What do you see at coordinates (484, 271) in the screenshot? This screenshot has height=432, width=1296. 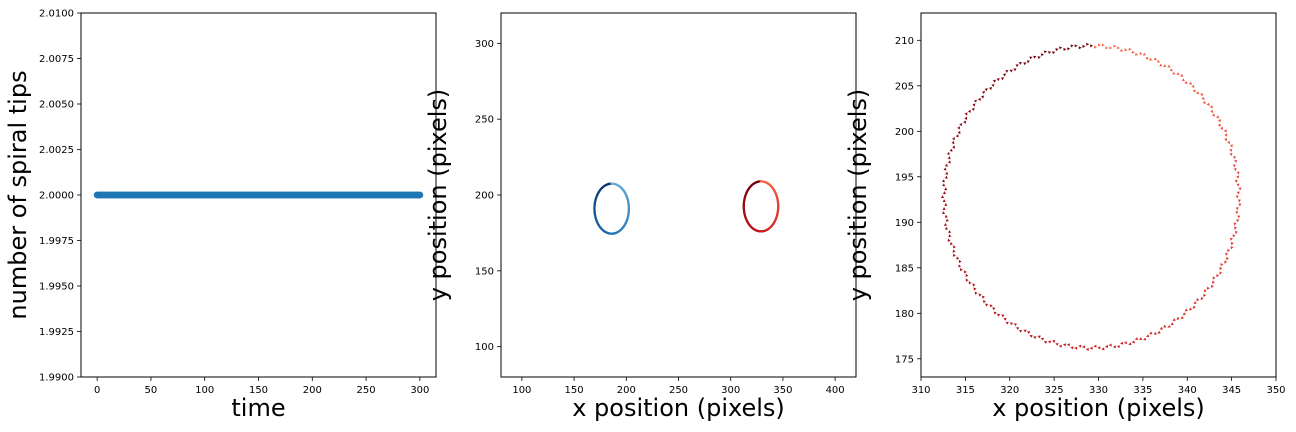 I see `y-tick-label: 150` at bounding box center [484, 271].